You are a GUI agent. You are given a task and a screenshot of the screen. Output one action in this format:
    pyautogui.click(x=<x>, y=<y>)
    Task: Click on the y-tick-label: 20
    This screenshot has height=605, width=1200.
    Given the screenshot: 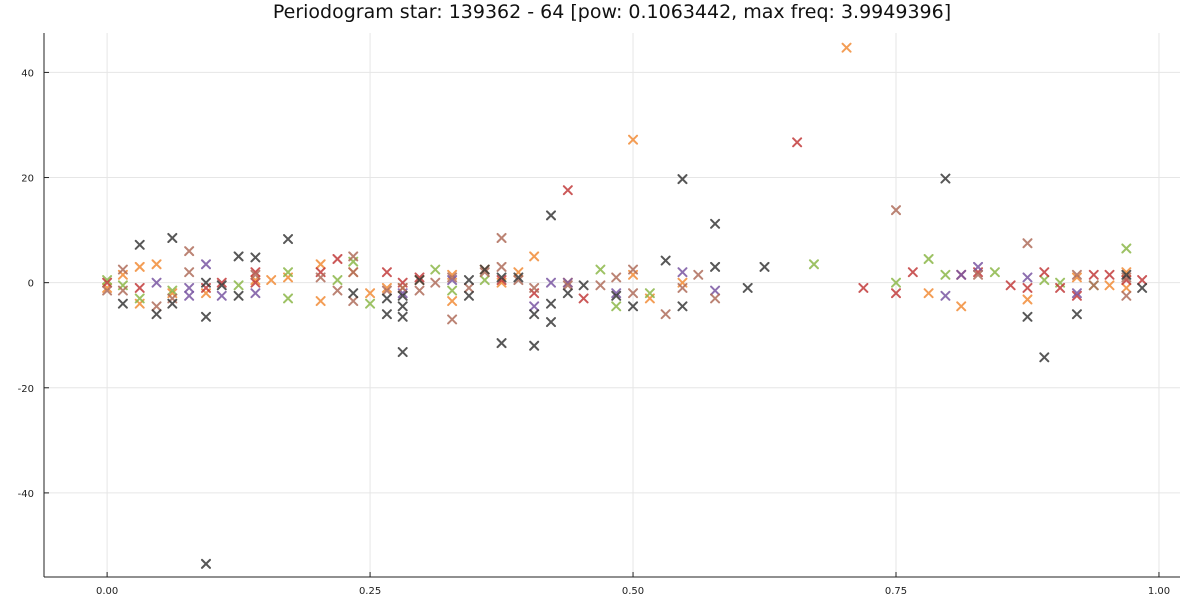 What is the action you would take?
    pyautogui.click(x=27, y=179)
    